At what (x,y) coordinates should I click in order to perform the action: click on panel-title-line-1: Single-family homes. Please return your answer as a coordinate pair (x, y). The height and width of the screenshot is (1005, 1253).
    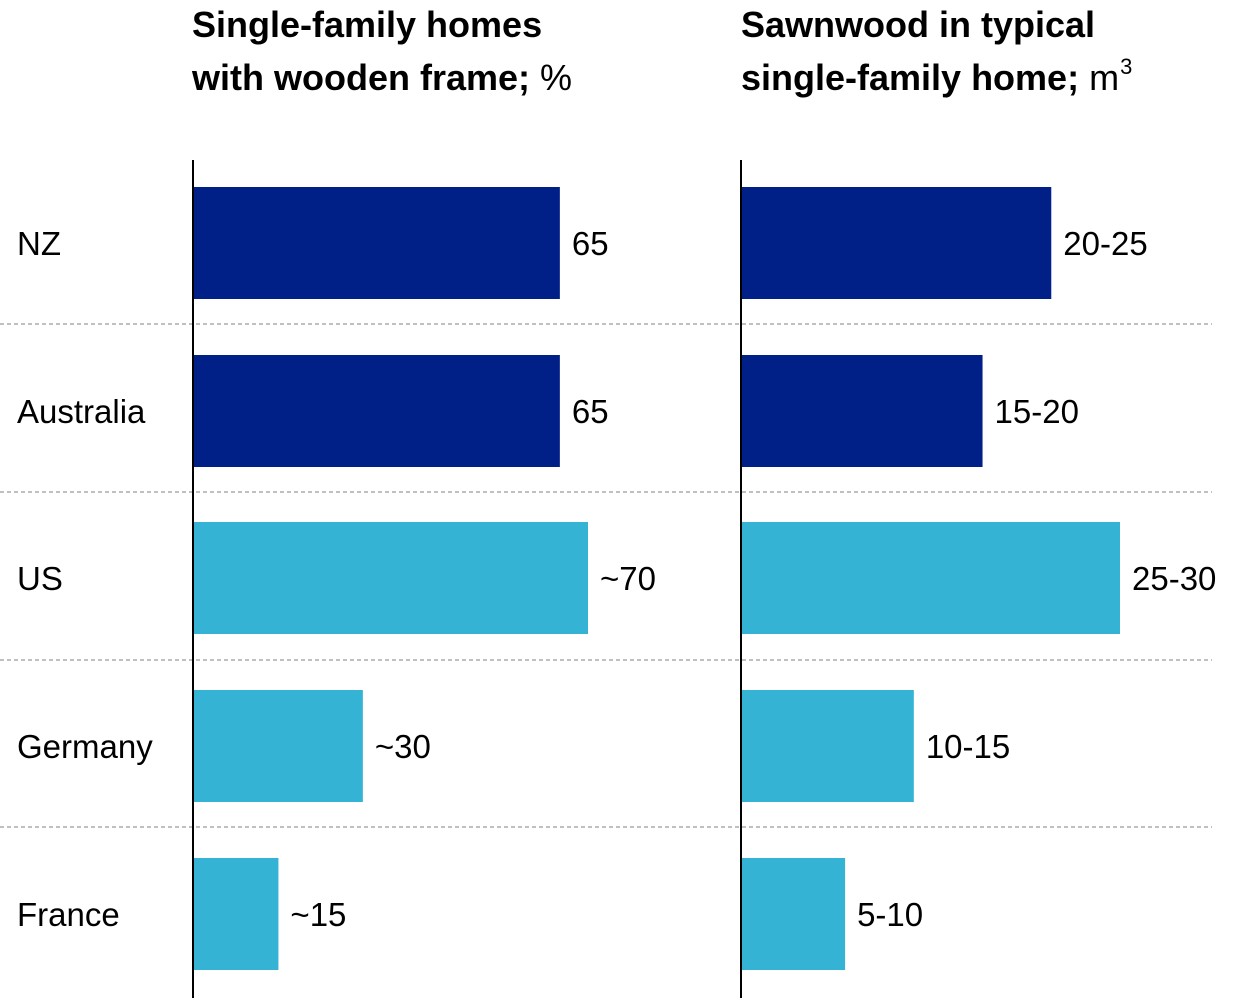
    Looking at the image, I should click on (367, 24).